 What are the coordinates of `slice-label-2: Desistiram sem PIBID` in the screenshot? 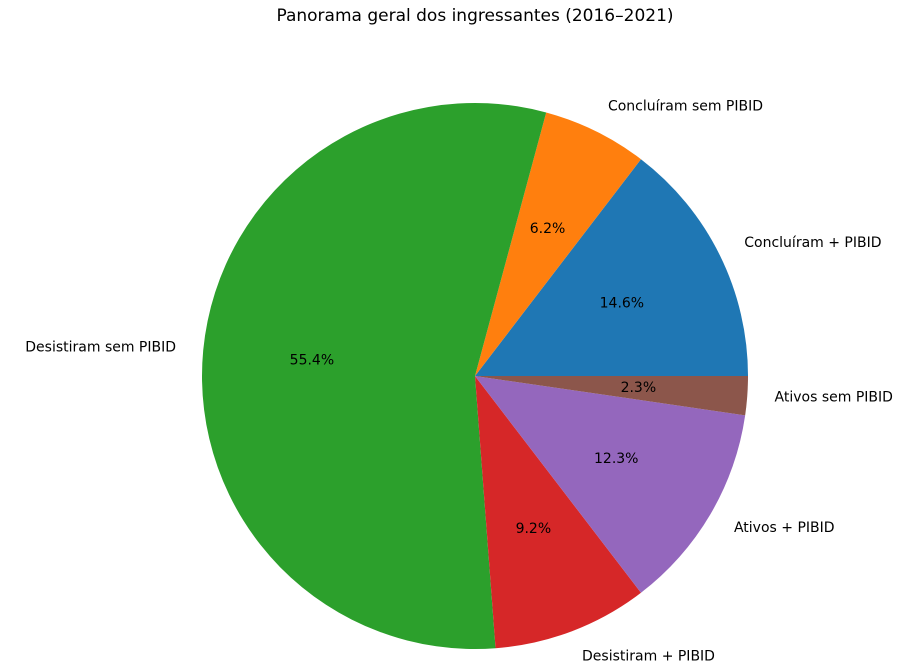 It's located at (100, 348).